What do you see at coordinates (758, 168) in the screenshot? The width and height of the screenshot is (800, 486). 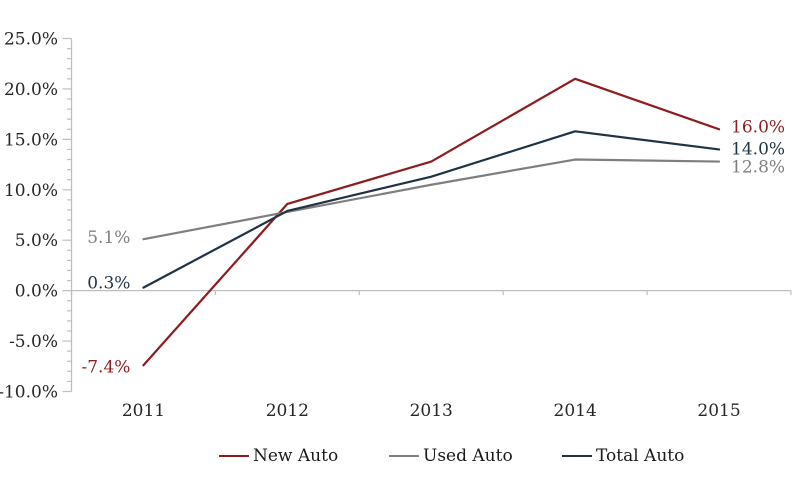 I see `data-label-end-used-auto: 12.8%` at bounding box center [758, 168].